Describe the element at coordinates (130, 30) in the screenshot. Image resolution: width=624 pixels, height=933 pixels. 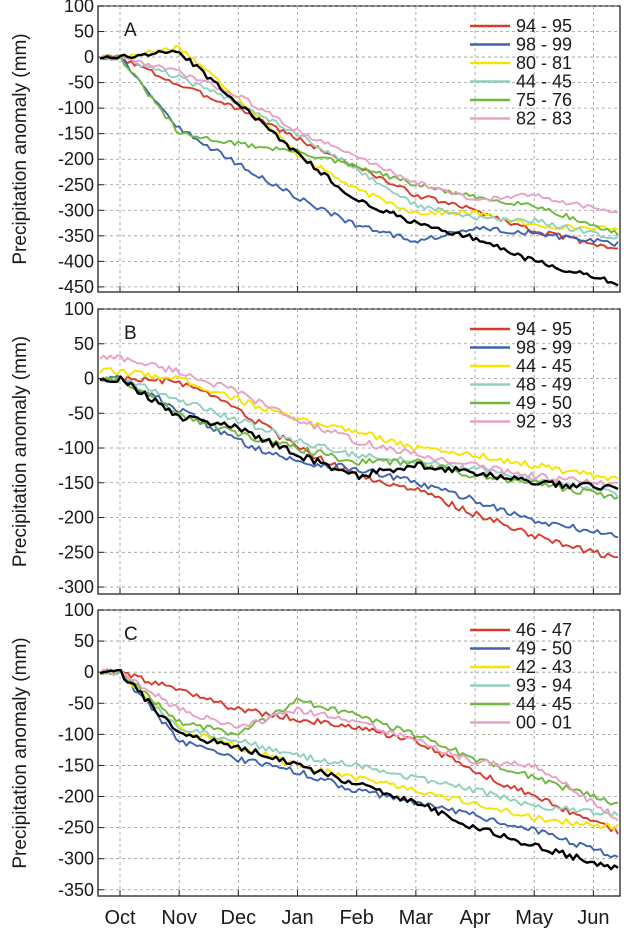
I see `panel-label: A` at that location.